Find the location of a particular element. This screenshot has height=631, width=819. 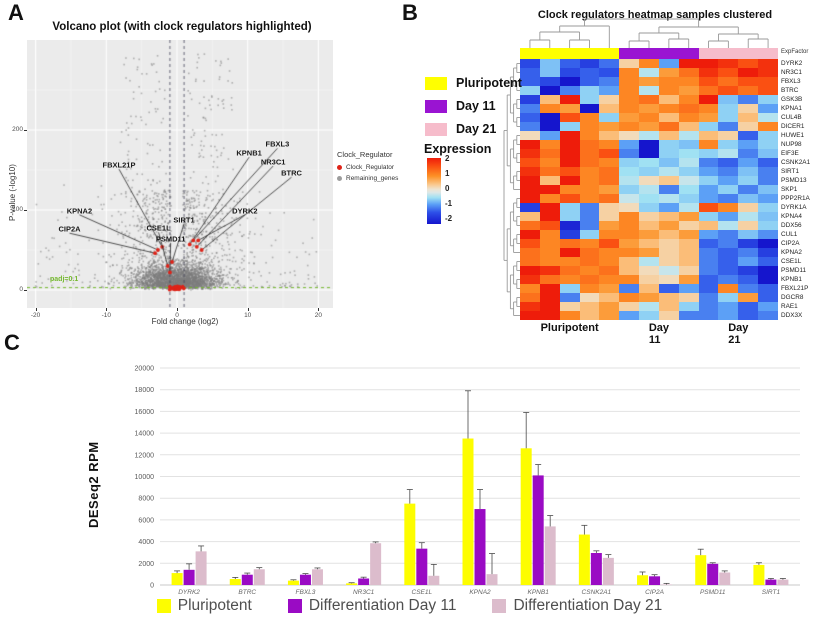

heatmap-row-label: NR3C1 is located at coordinates (791, 72).